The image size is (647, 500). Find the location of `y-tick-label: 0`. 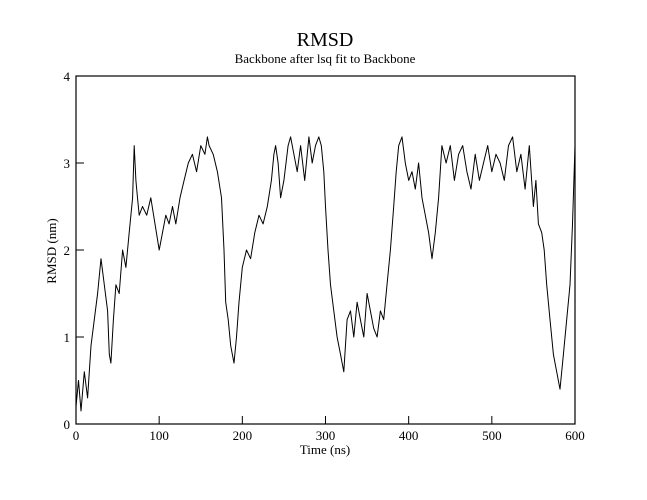

y-tick-label: 0 is located at coordinates (67, 424).